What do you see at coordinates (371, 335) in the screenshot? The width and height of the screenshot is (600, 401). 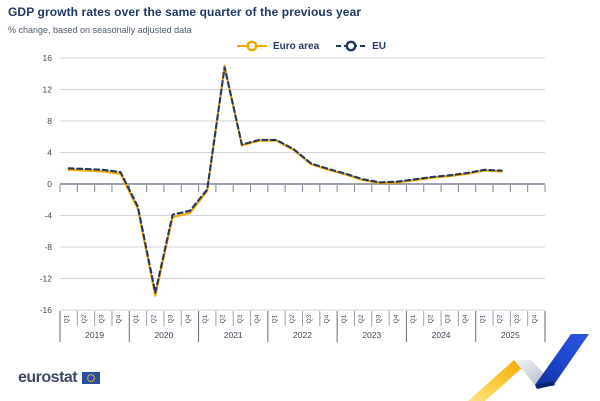 I see `x-year-label: 2023` at bounding box center [371, 335].